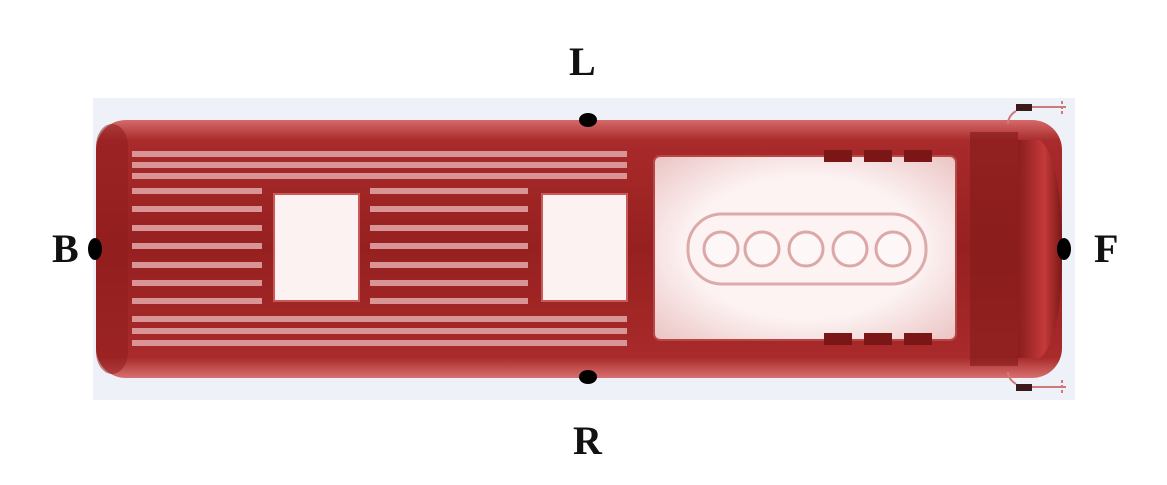  What do you see at coordinates (1036, 113) in the screenshot?
I see `front-mirror-top` at bounding box center [1036, 113].